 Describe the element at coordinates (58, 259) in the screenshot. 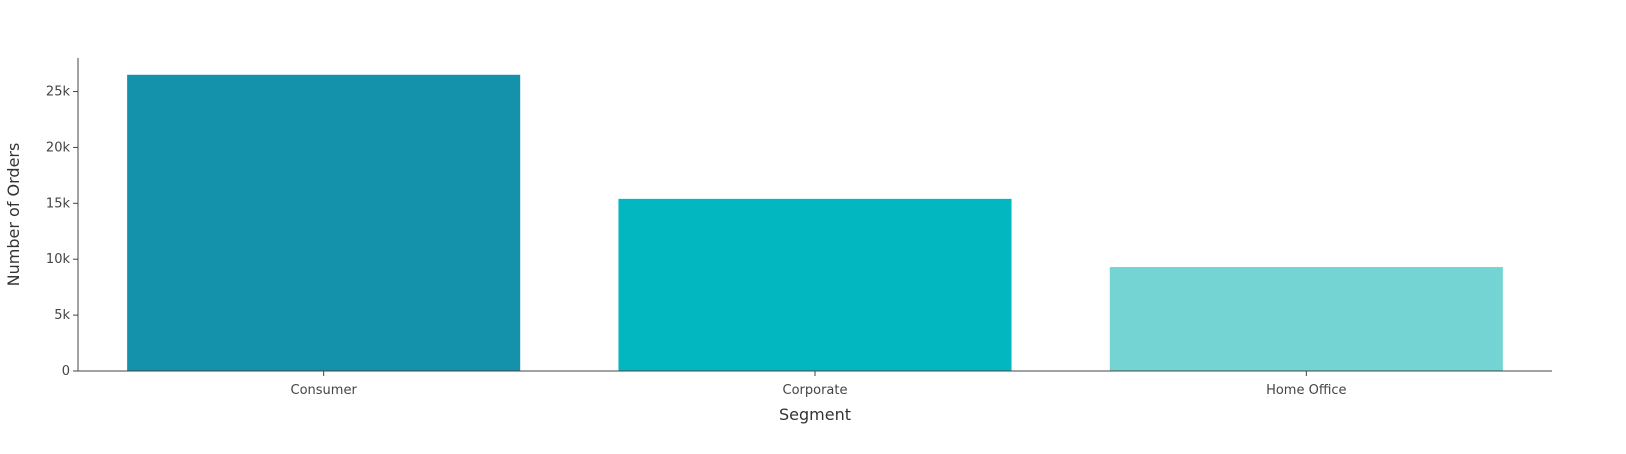

I see `y-tick-label: 10k` at that location.